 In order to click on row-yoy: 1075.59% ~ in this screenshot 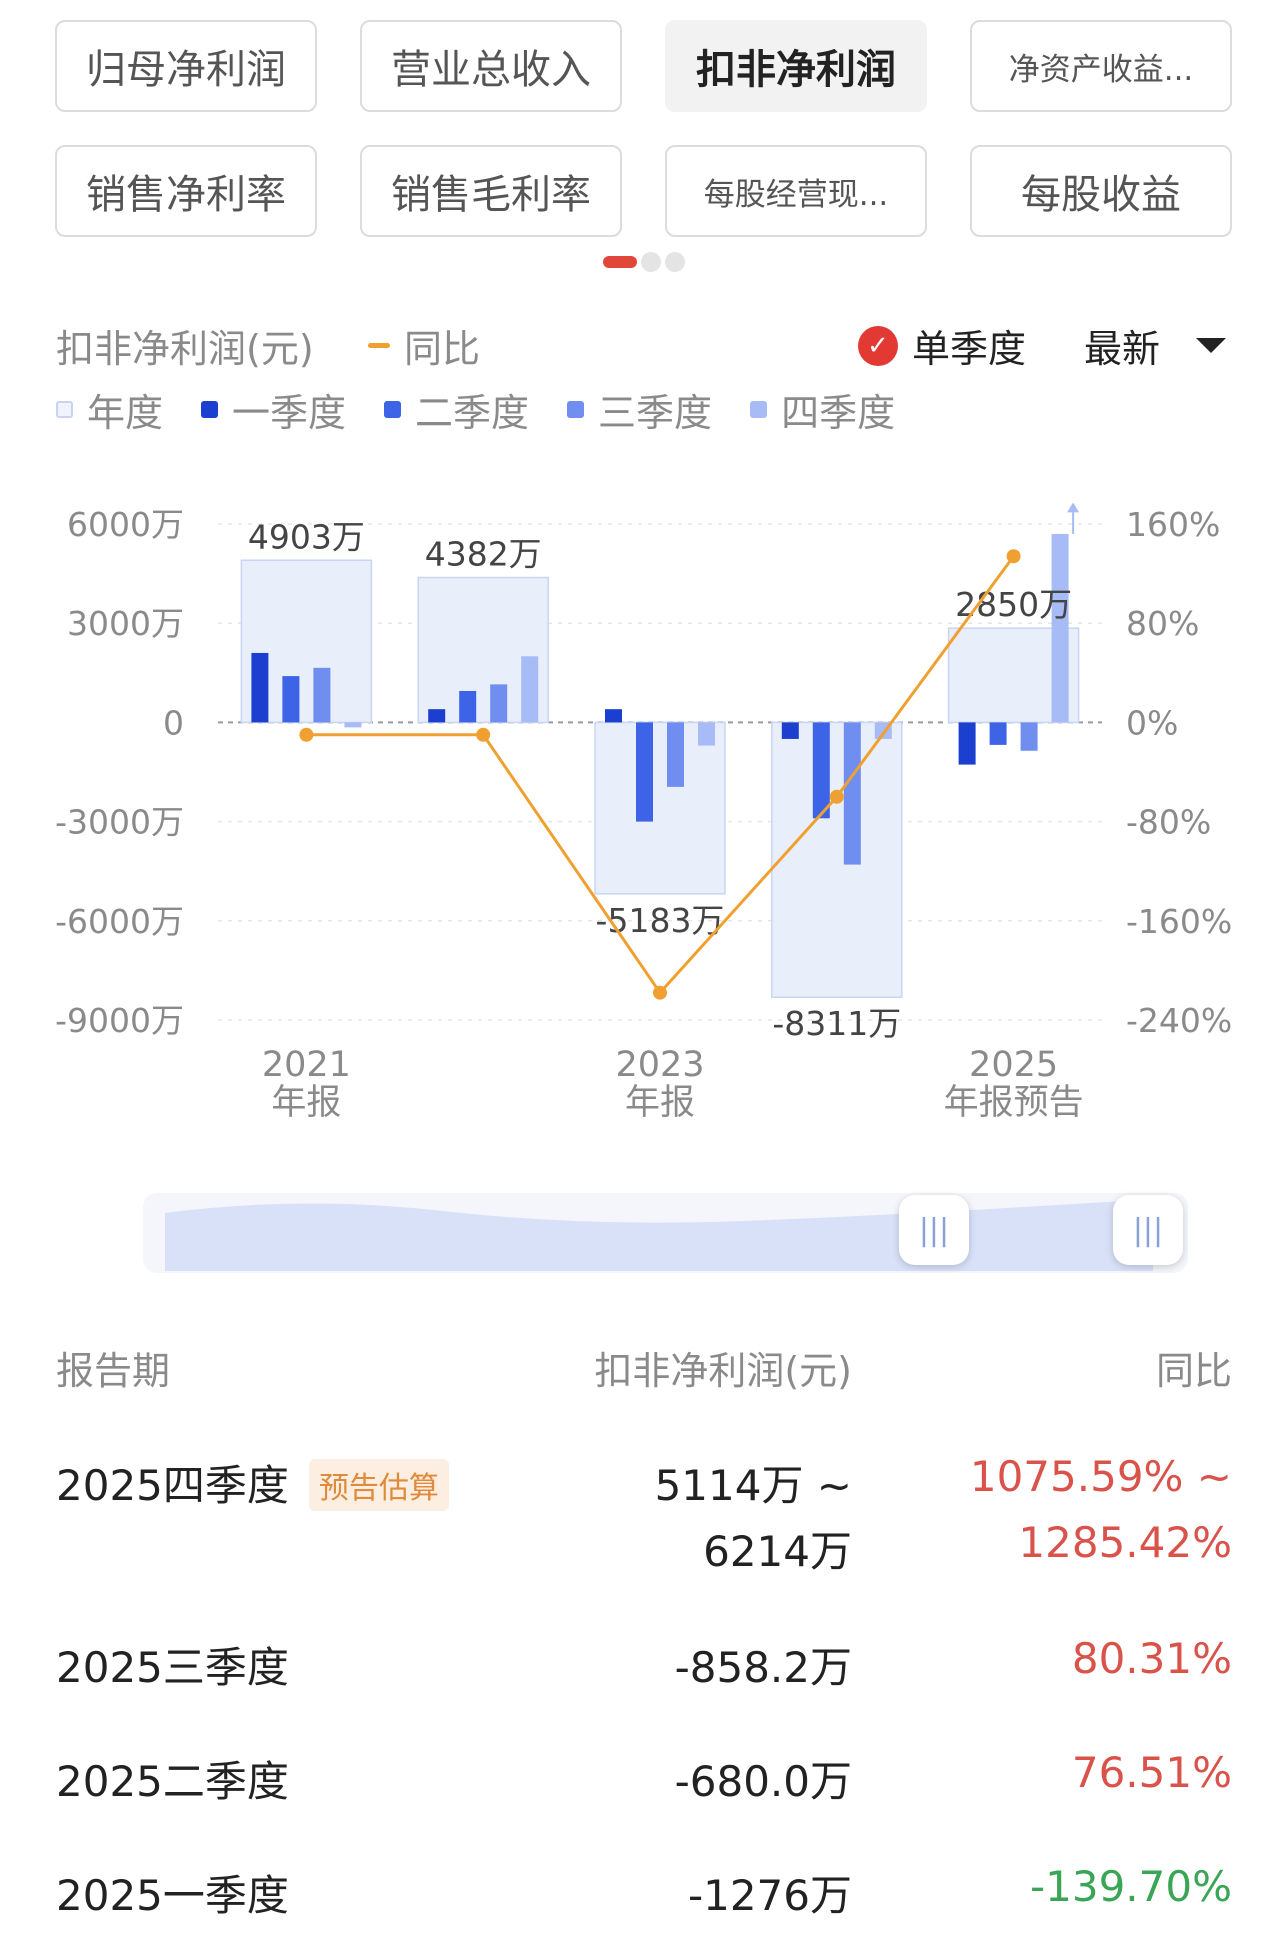, I will do `click(1100, 1476)`.